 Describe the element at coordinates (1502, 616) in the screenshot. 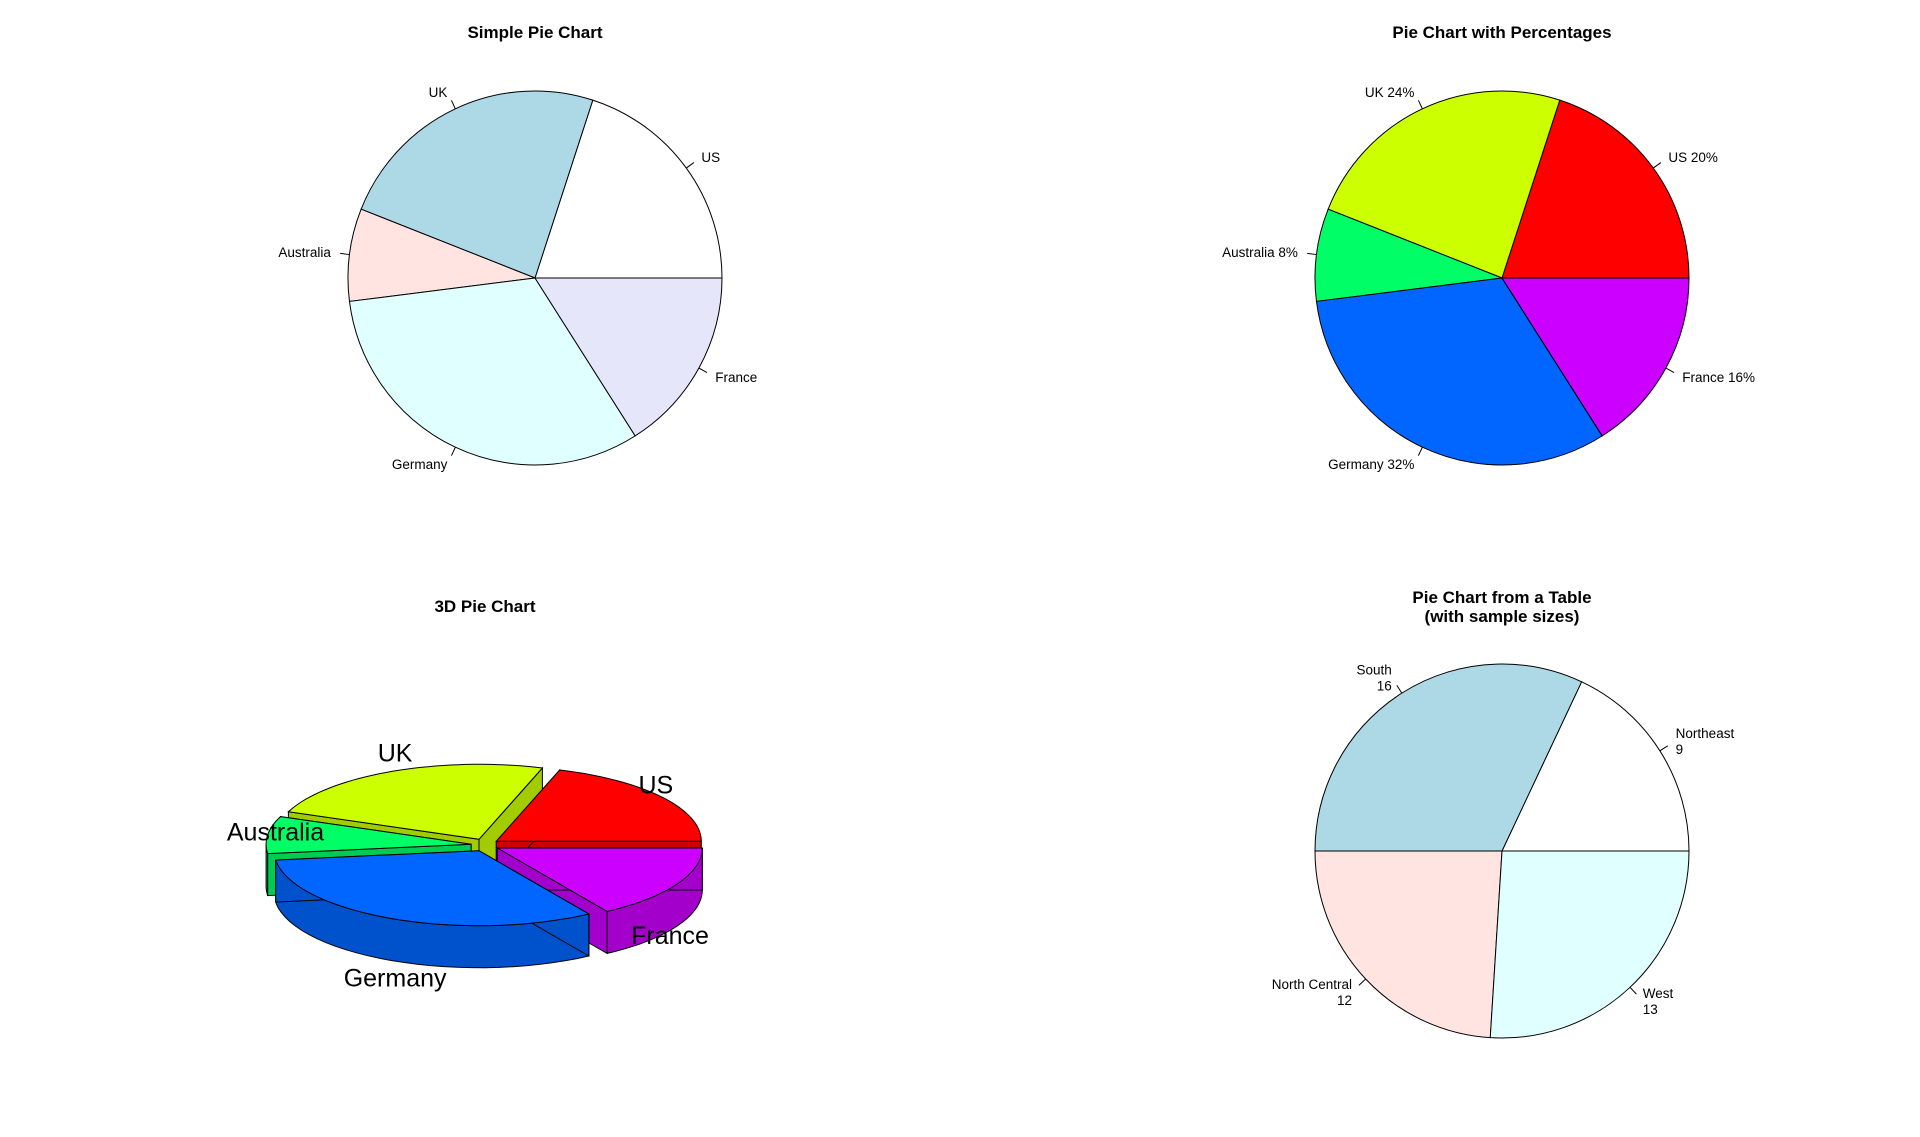

I see `chart-title-line-2: (with sample sizes)` at that location.